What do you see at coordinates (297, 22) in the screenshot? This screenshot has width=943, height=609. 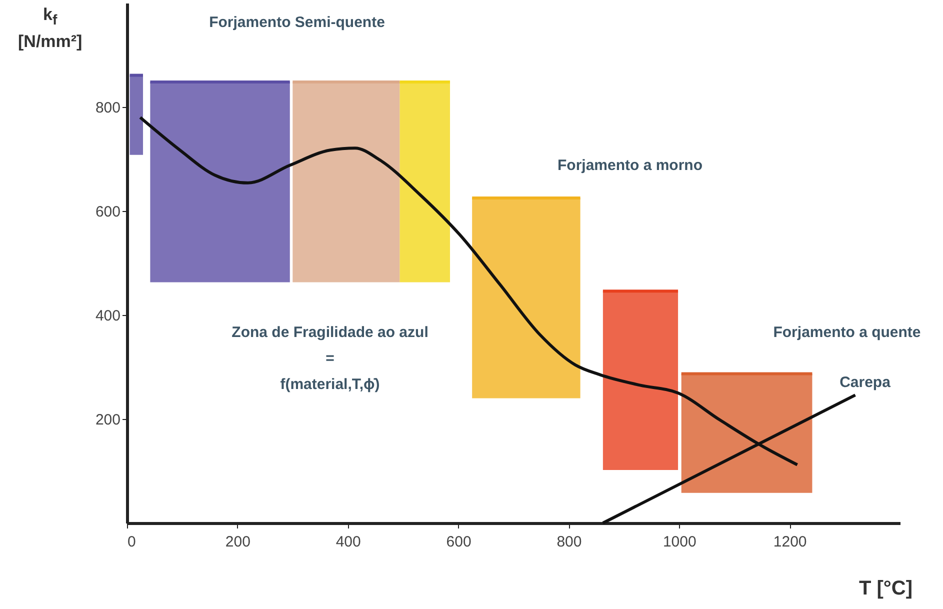 I see `annotation: Forjamento Semi-quente` at bounding box center [297, 22].